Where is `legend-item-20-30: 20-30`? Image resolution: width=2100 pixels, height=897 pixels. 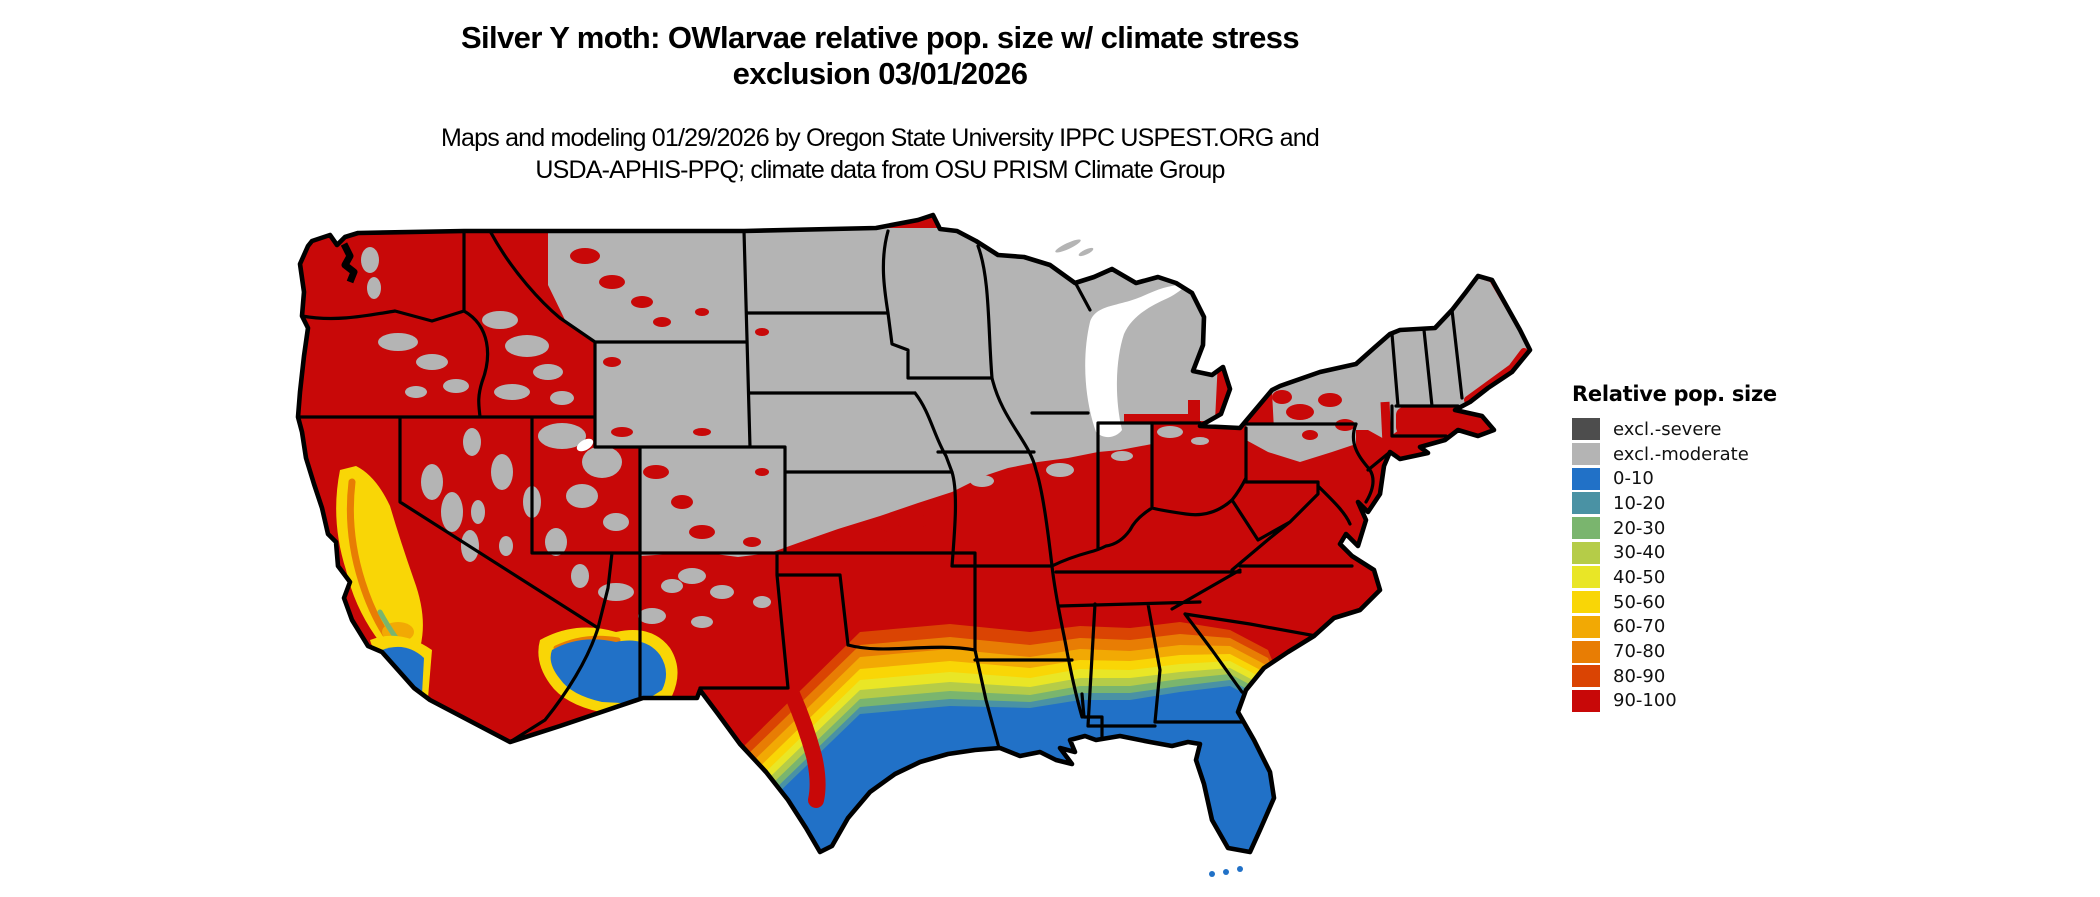 legend-item-20-30: 20-30 is located at coordinates (1722, 528).